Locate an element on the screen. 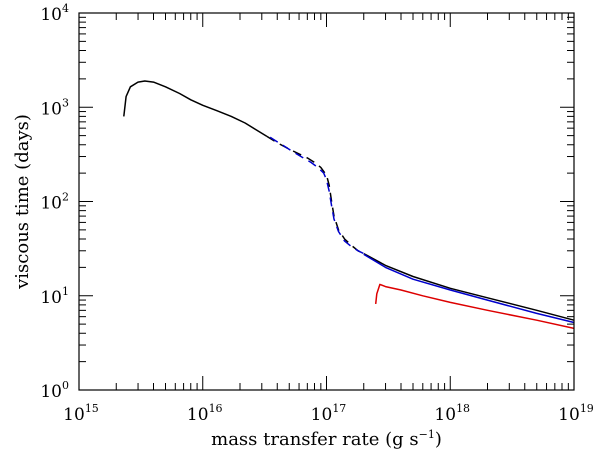  x-axis-title-text: mass transfer rate (g s is located at coordinates (314, 439).